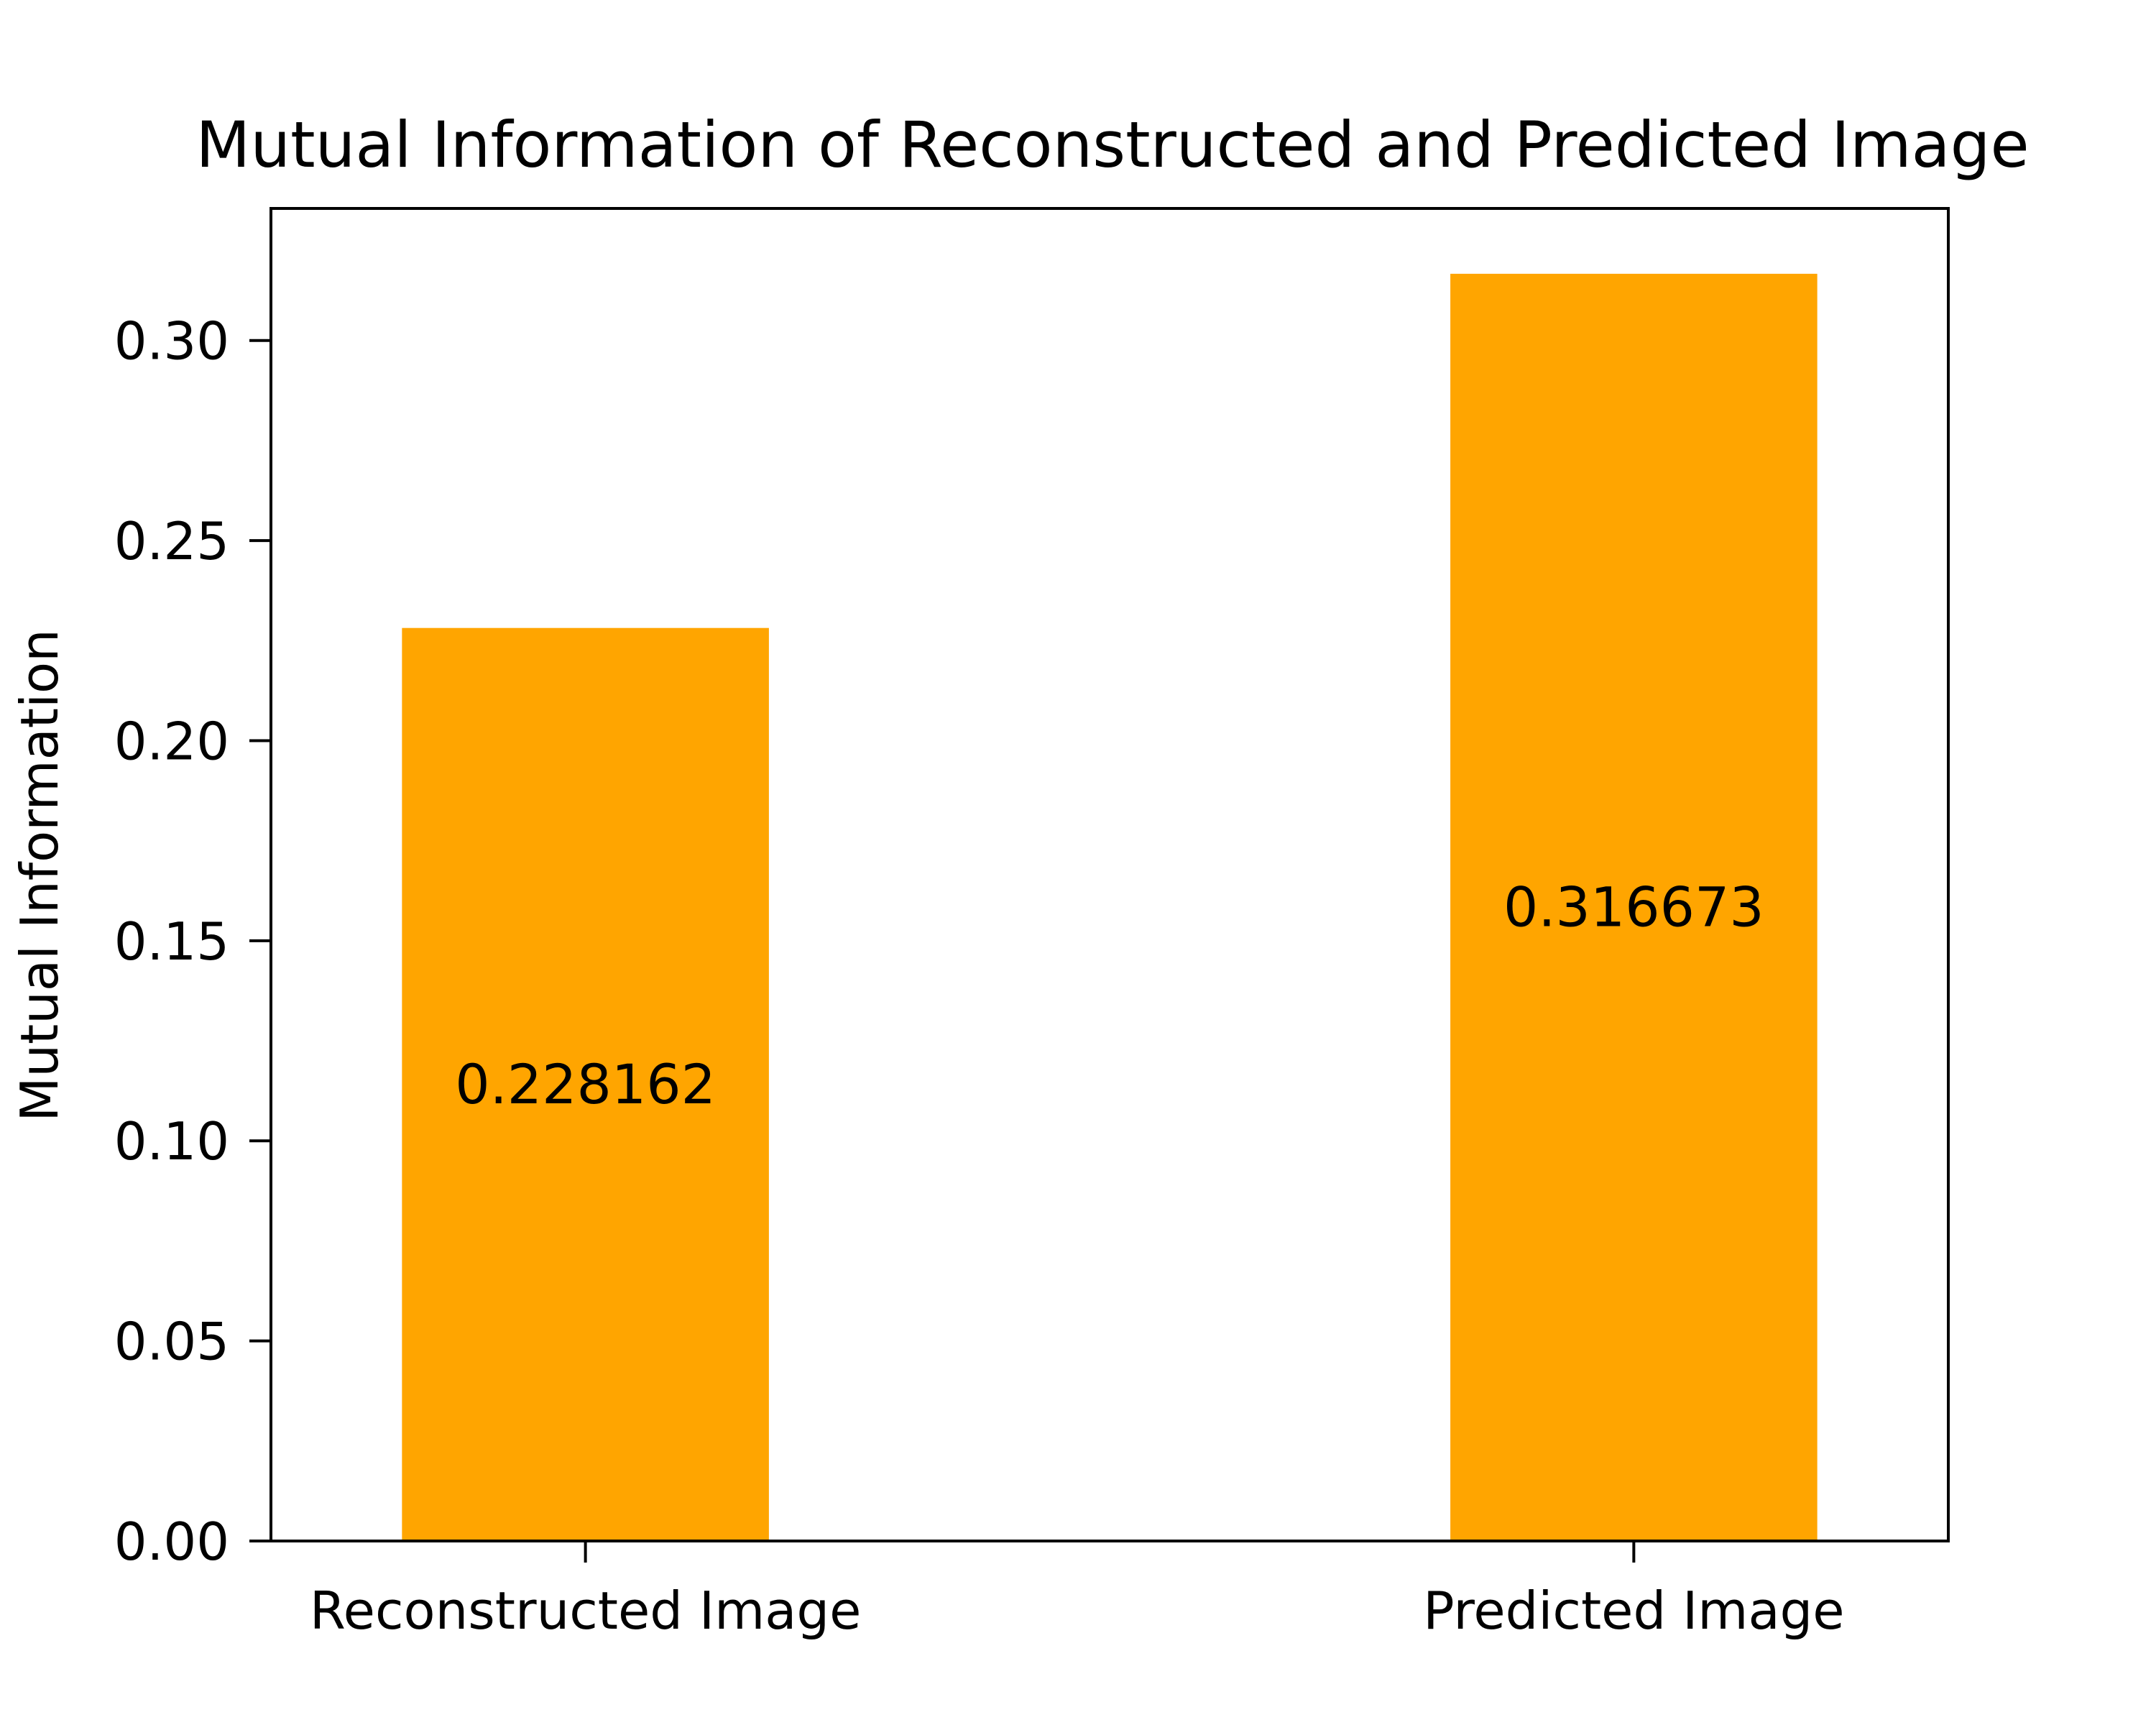 The width and height of the screenshot is (2156, 1725). What do you see at coordinates (172, 1542) in the screenshot?
I see `y-tick-label-0: 0.00` at bounding box center [172, 1542].